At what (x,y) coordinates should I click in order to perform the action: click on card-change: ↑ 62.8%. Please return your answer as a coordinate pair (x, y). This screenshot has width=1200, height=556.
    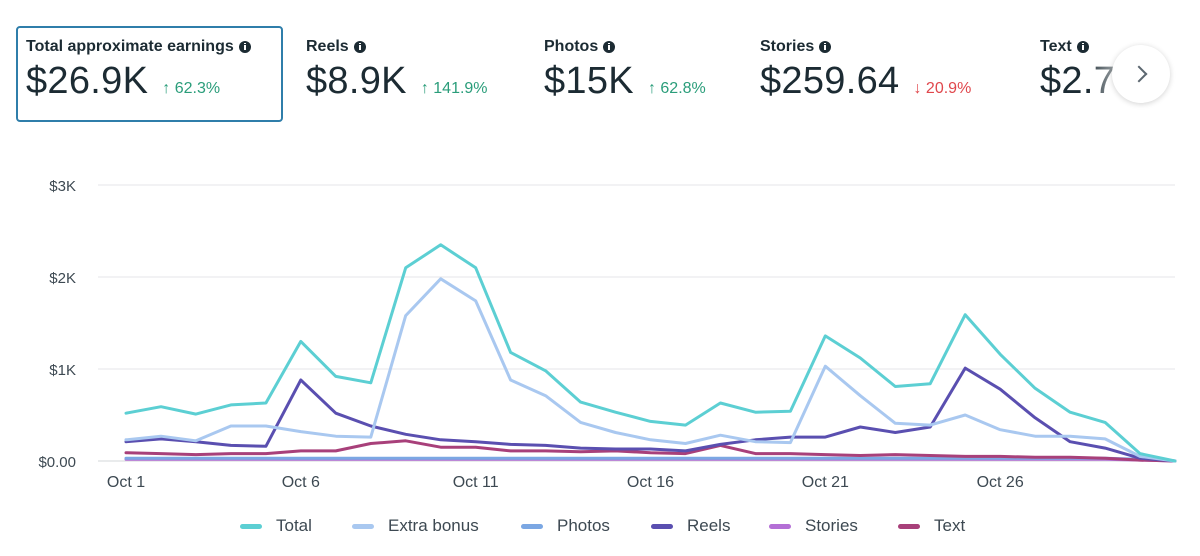
    Looking at the image, I should click on (676, 88).